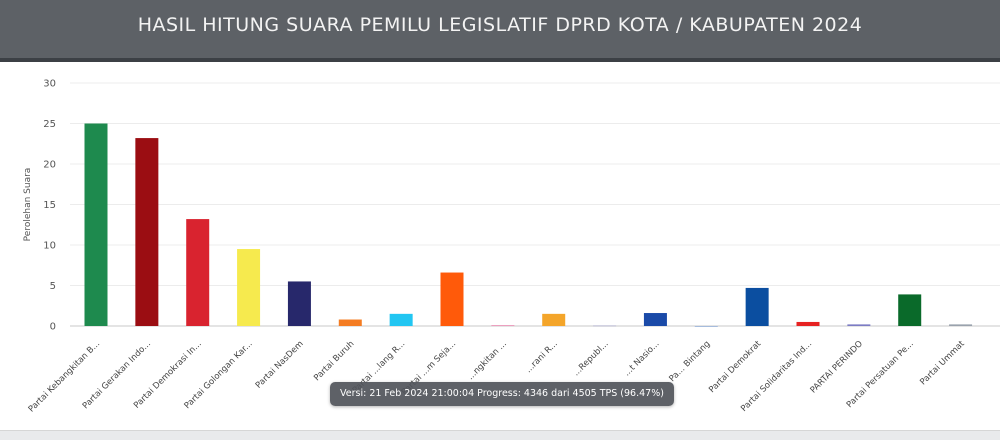  Describe the element at coordinates (837, 367) in the screenshot. I see `x-category-label: PARTAI PERINDO` at that location.